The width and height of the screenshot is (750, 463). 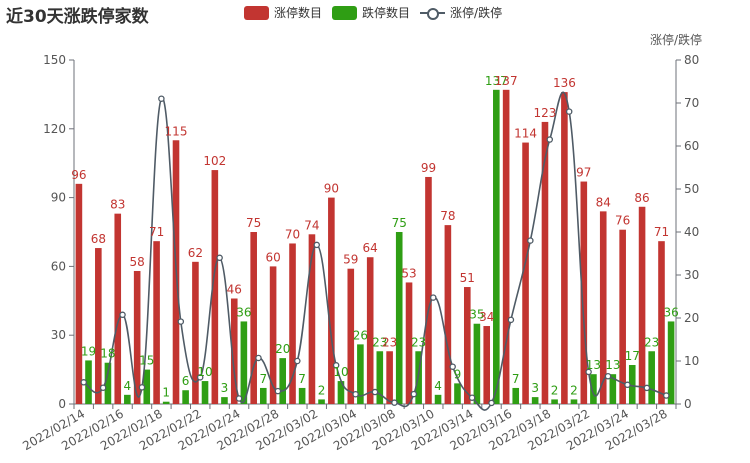 What do you see at coordinates (88, 351) in the screenshot?
I see `data-label-limit-down: 19` at bounding box center [88, 351].